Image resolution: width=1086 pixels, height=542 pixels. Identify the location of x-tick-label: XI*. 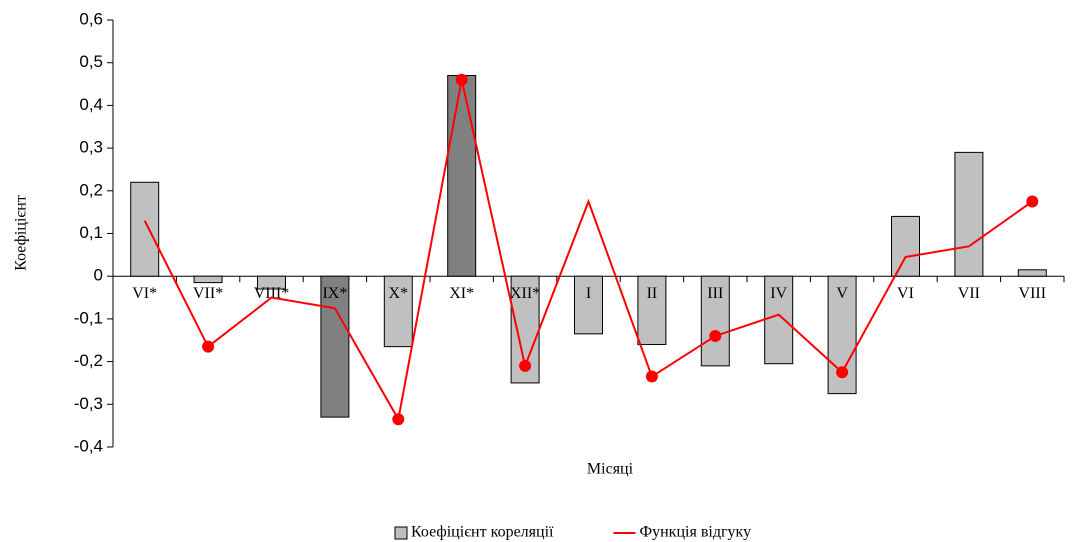
(461, 293).